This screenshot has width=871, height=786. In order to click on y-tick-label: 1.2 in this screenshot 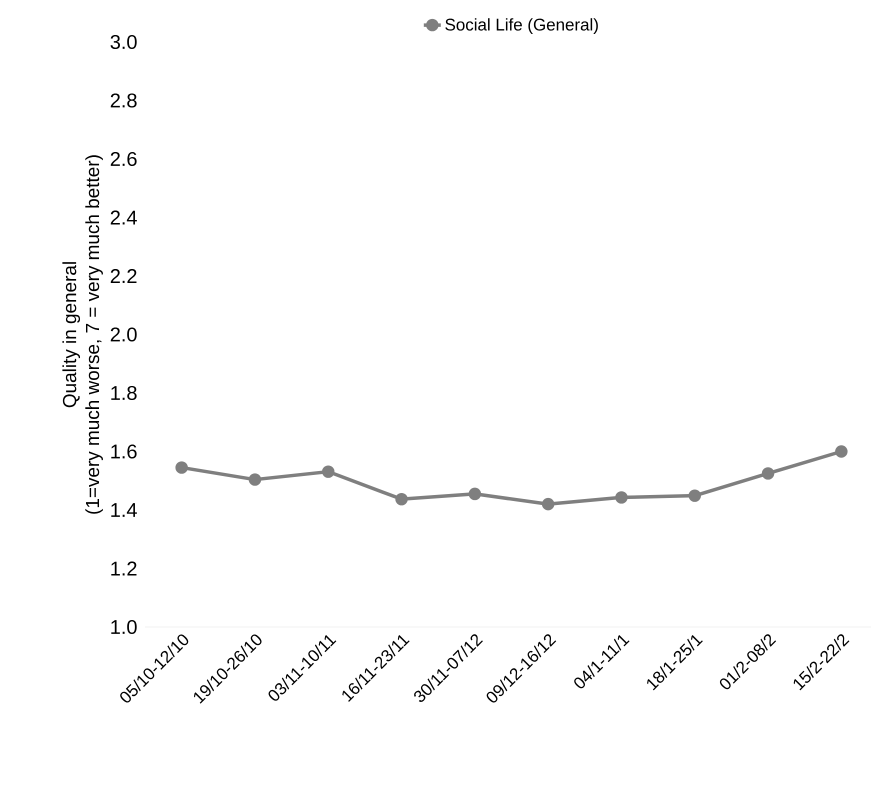, I will do `click(123, 569)`.